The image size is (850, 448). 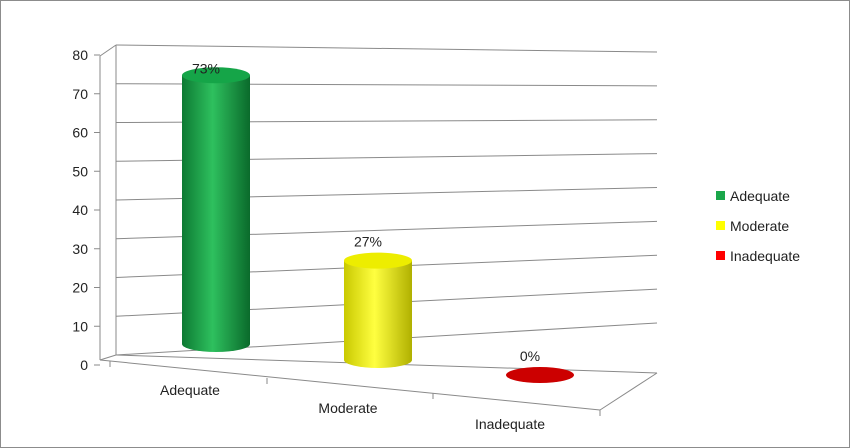 What do you see at coordinates (80, 171) in the screenshot?
I see `y-tick-label: 50` at bounding box center [80, 171].